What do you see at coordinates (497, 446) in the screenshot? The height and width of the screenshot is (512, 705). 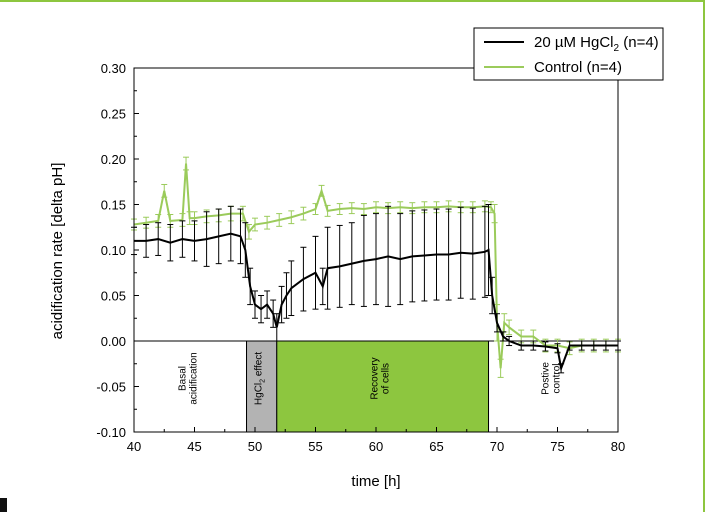 I see `x-tick-label-6: 70` at bounding box center [497, 446].